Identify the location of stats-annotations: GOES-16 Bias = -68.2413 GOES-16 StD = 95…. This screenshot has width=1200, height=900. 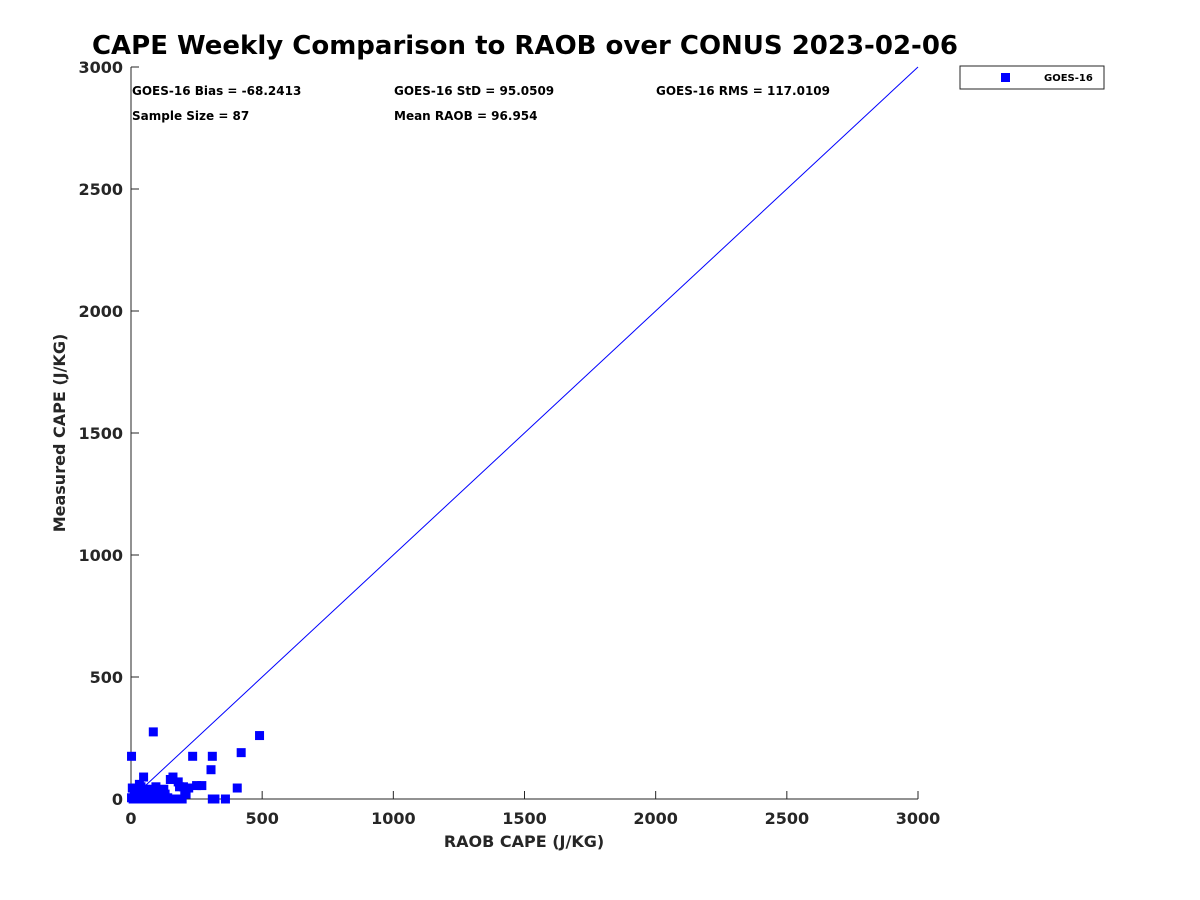
(481, 103).